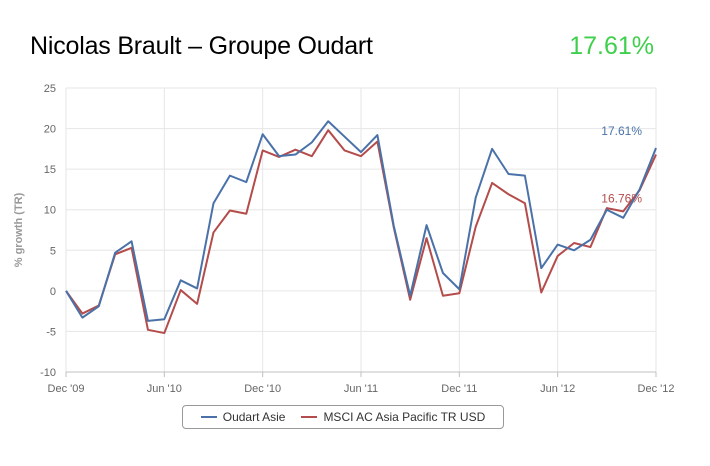  I want to click on chart-legend: Oudart Asie MSCI AC Asia Pacific TR USD, so click(343, 417).